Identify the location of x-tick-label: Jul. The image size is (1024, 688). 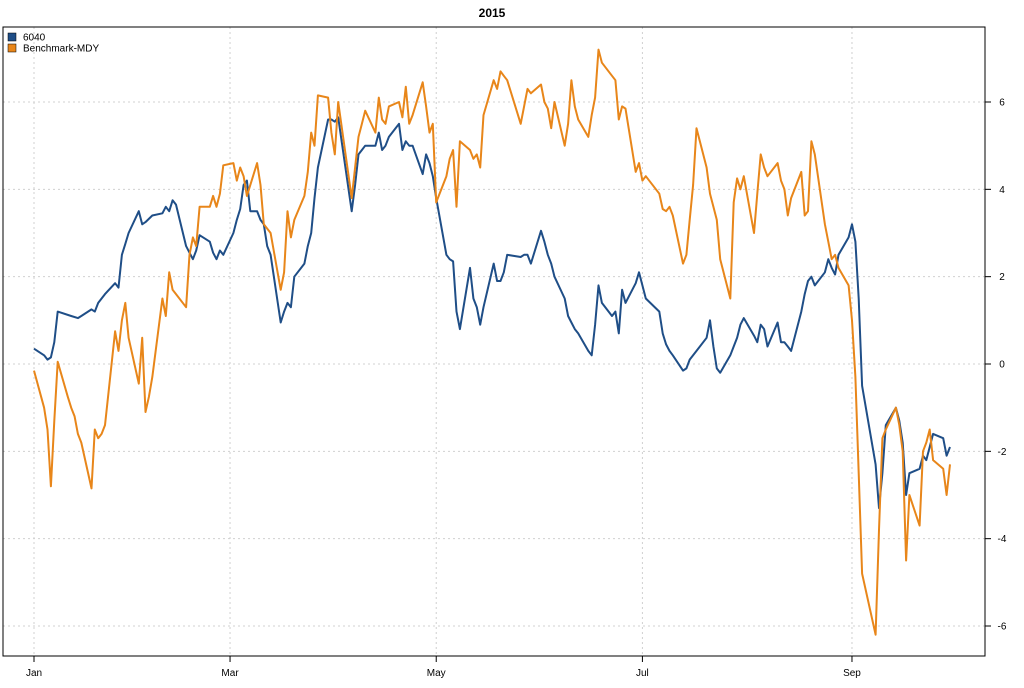
(642, 673).